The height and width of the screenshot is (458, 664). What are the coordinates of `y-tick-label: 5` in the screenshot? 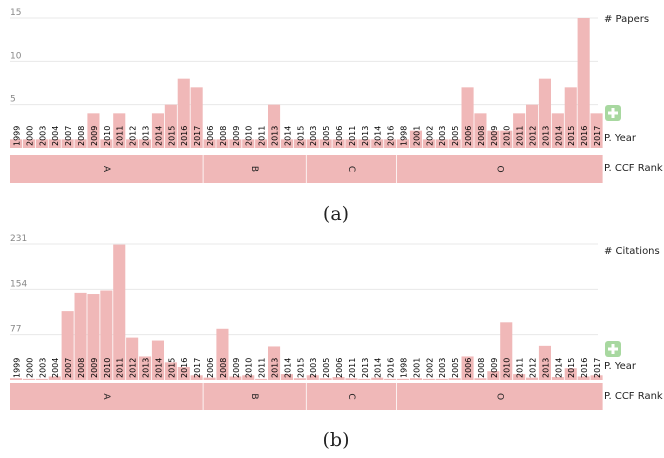 It's located at (13, 100).